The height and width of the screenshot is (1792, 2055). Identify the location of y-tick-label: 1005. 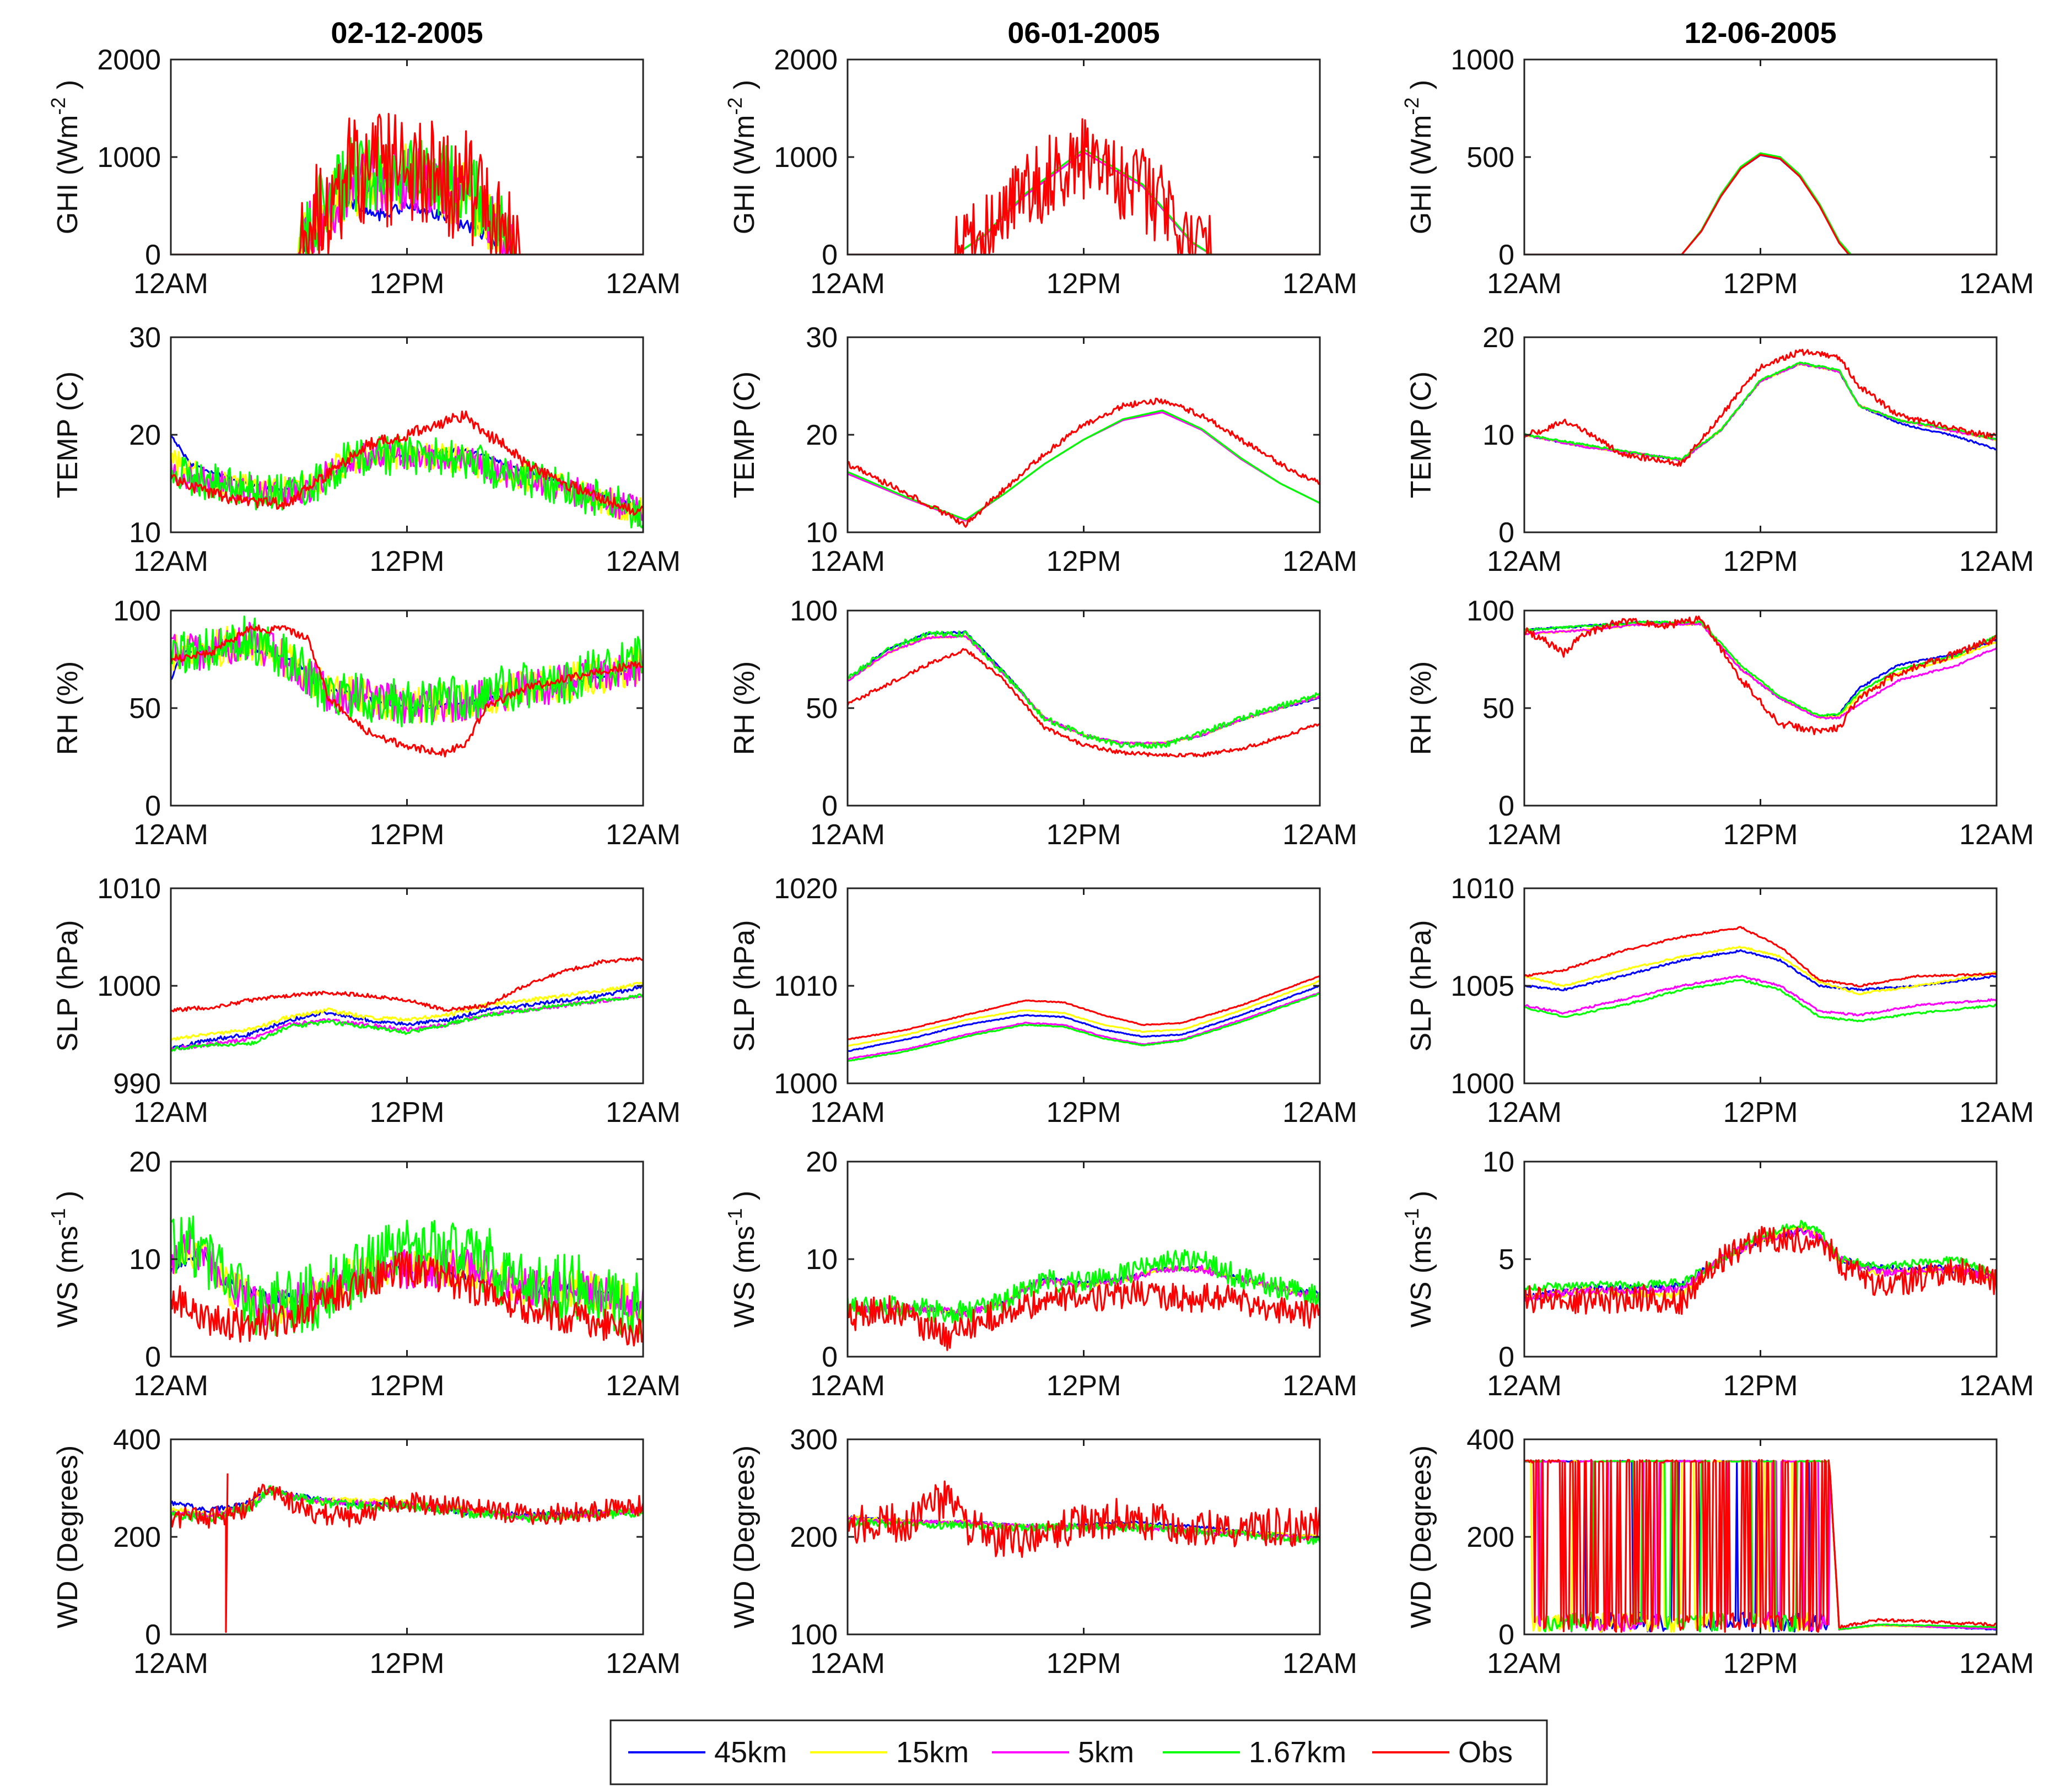
(1482, 986).